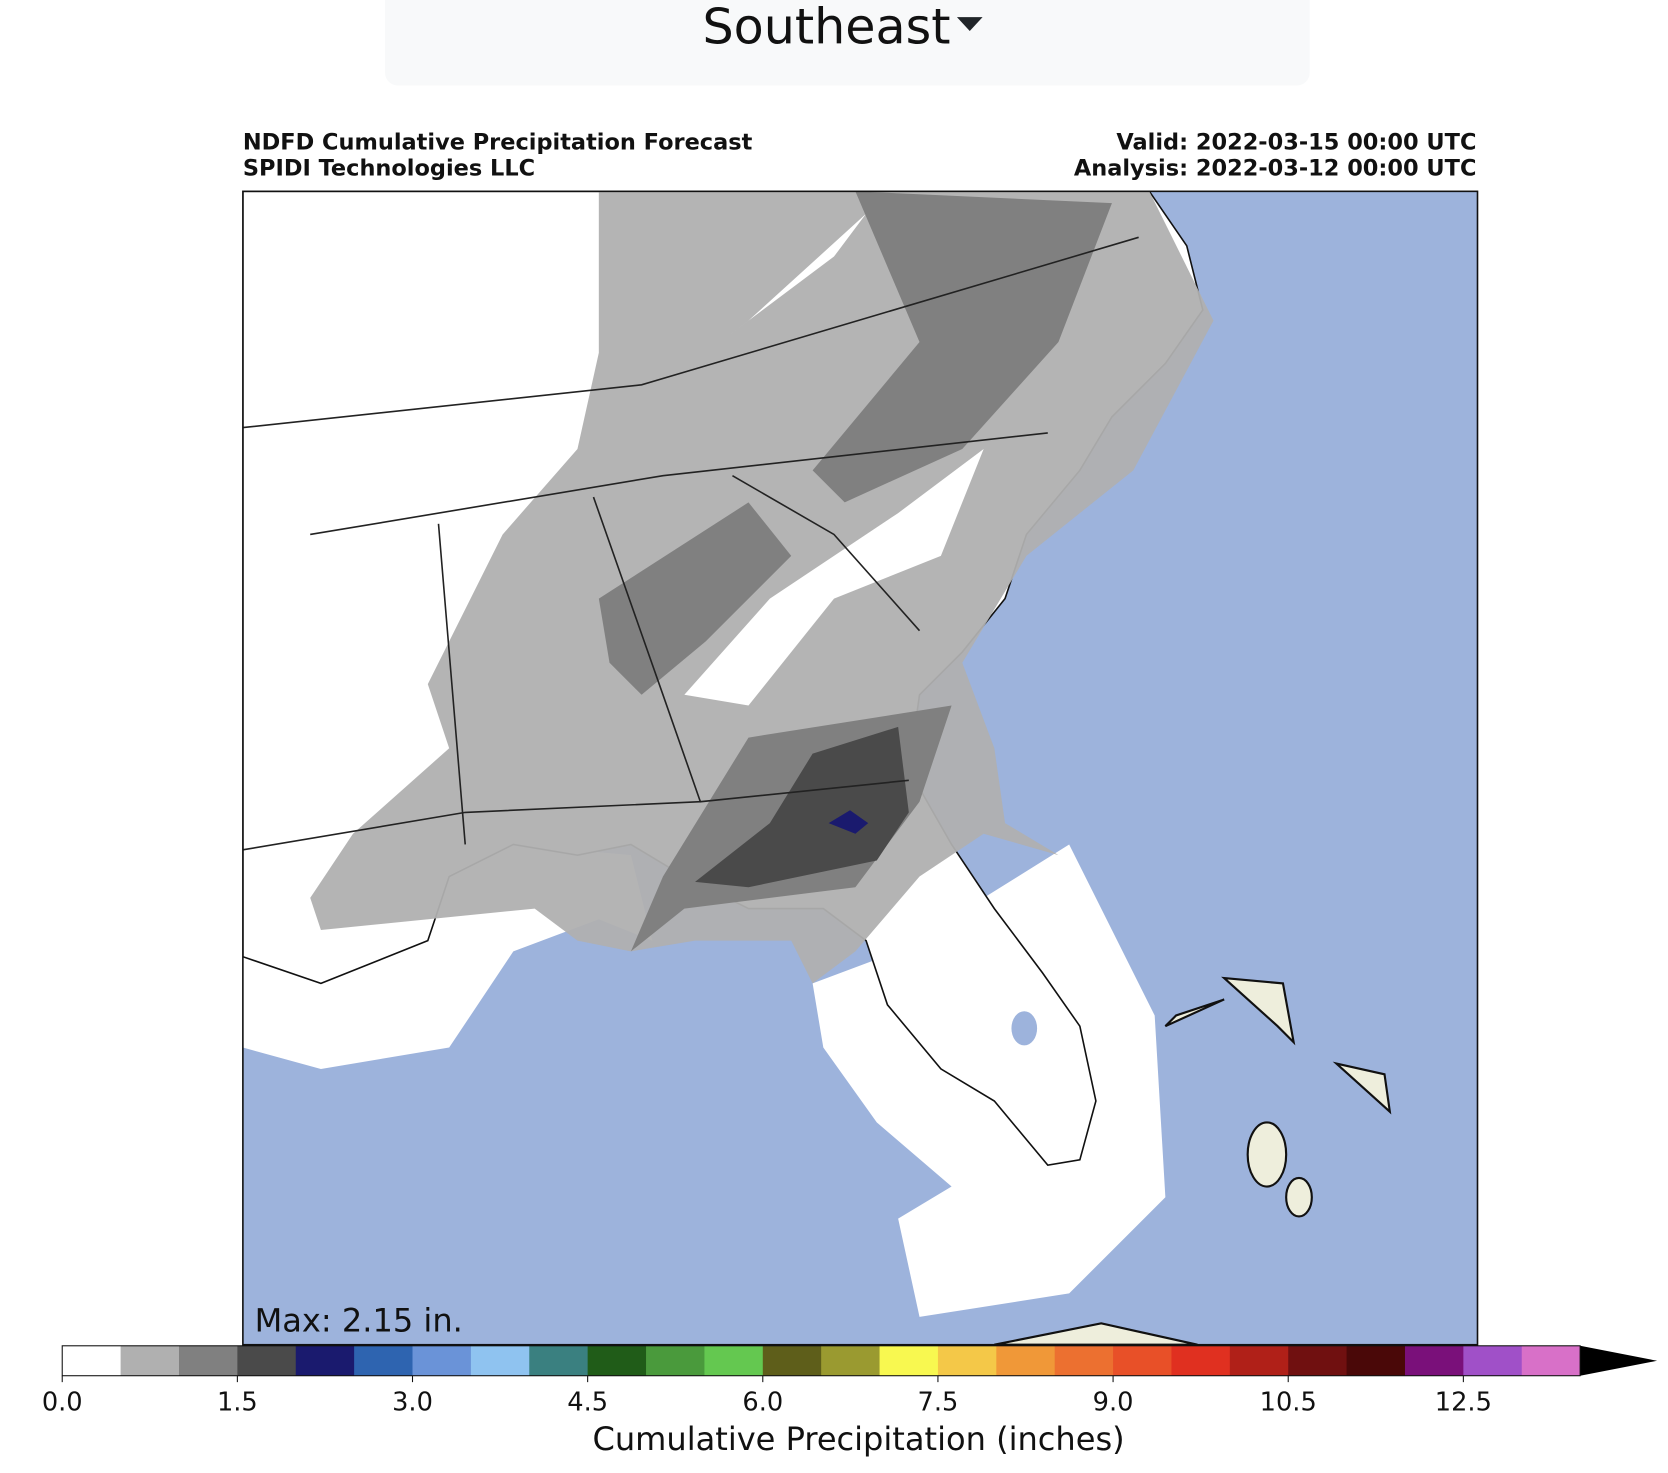  Describe the element at coordinates (389, 168) in the screenshot. I see `title-line: SPIDI Technologies LLC` at that location.